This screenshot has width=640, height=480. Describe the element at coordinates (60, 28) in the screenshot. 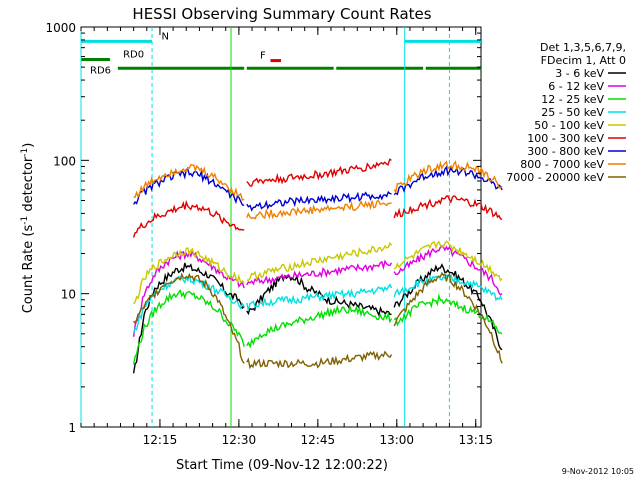

I see `y-tick-label-3: 1000` at that location.